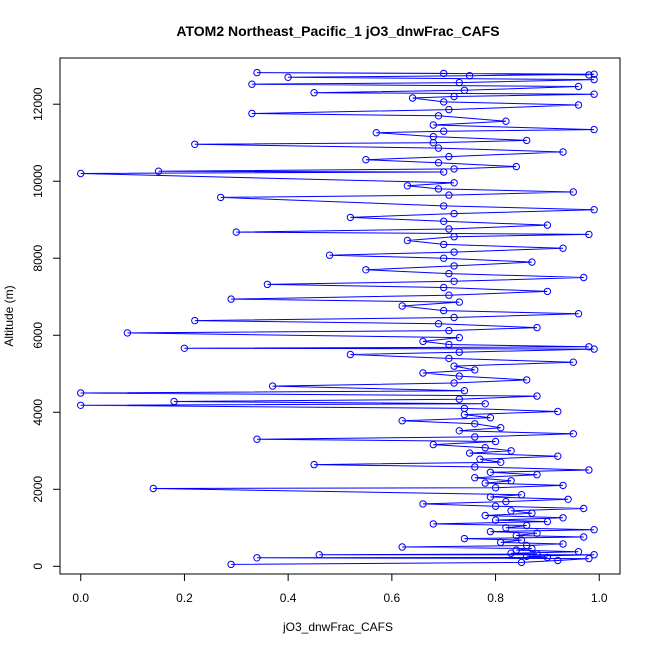 This screenshot has width=650, height=650. I want to click on y-tick-label: 10000, so click(38, 181).